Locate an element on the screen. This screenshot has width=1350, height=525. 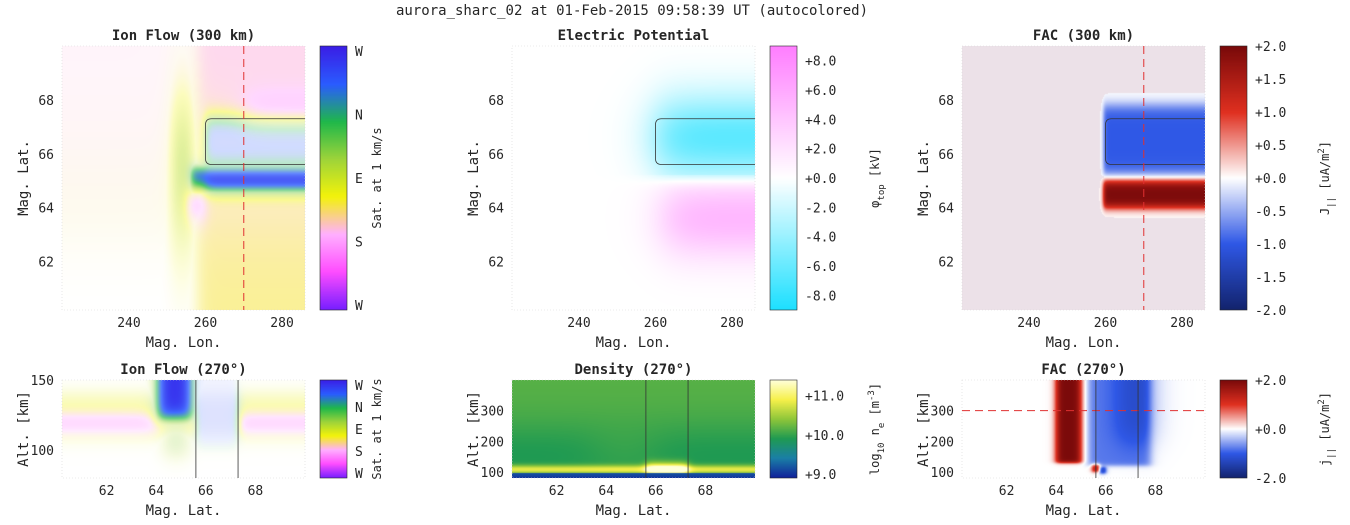
colorbar-tick-label: -6.0 is located at coordinates (820, 267).